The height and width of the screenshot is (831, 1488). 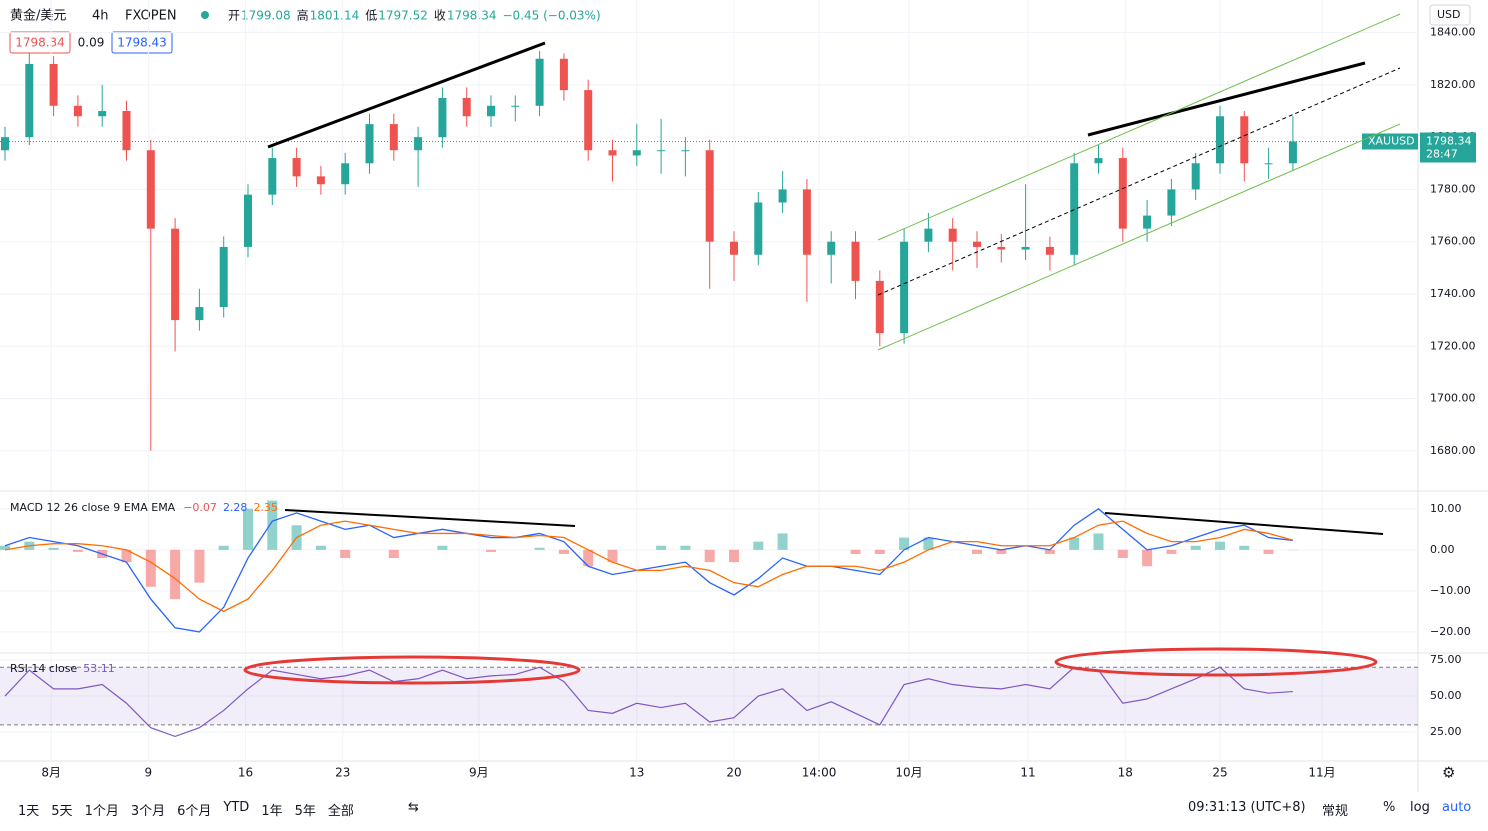 I want to click on range-button: 3个月, so click(x=148, y=811).